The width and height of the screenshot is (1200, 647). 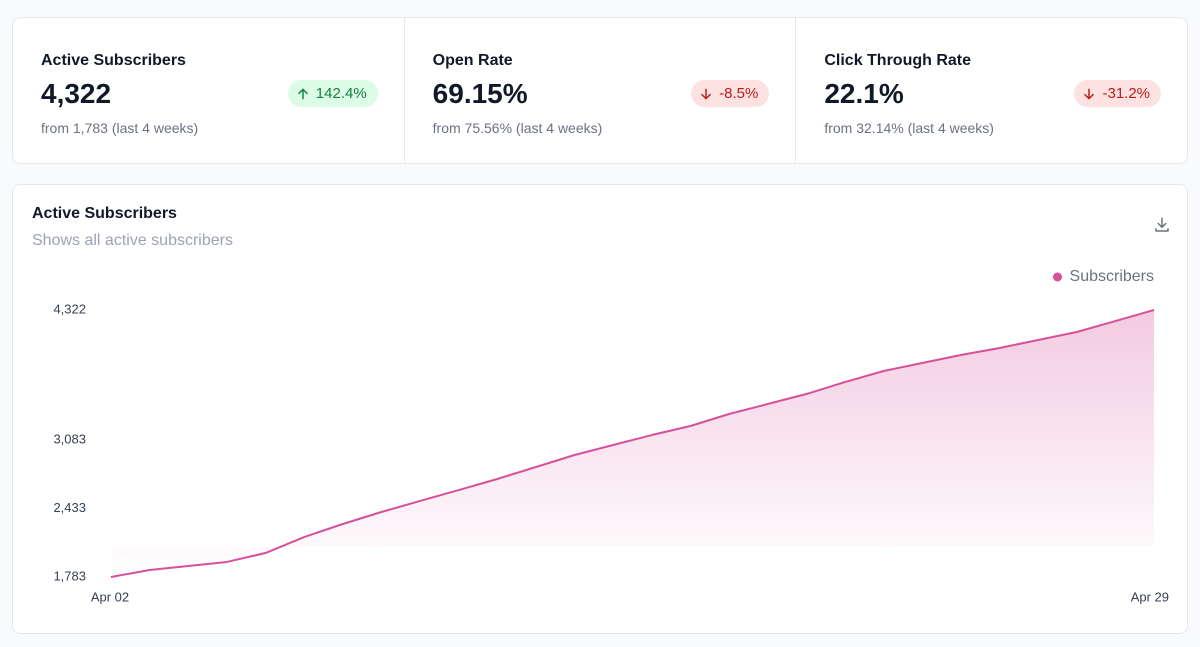 I want to click on card-title: Open Rate, so click(x=472, y=60).